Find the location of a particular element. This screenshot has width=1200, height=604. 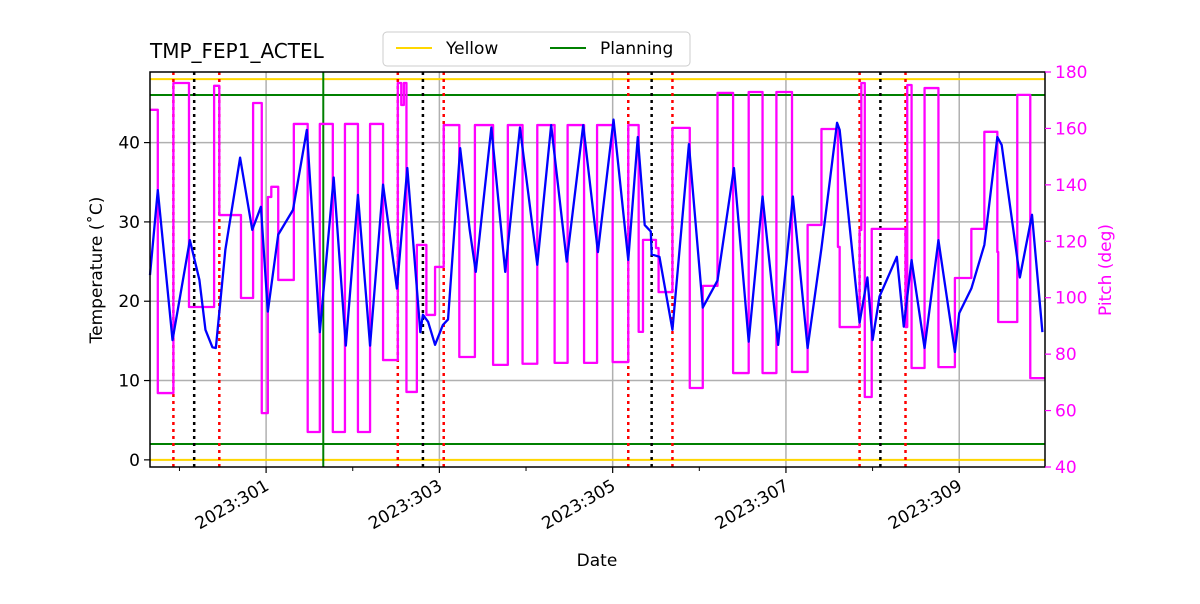

y-axis-label: Temperature (˚C) is located at coordinates (96, 271).